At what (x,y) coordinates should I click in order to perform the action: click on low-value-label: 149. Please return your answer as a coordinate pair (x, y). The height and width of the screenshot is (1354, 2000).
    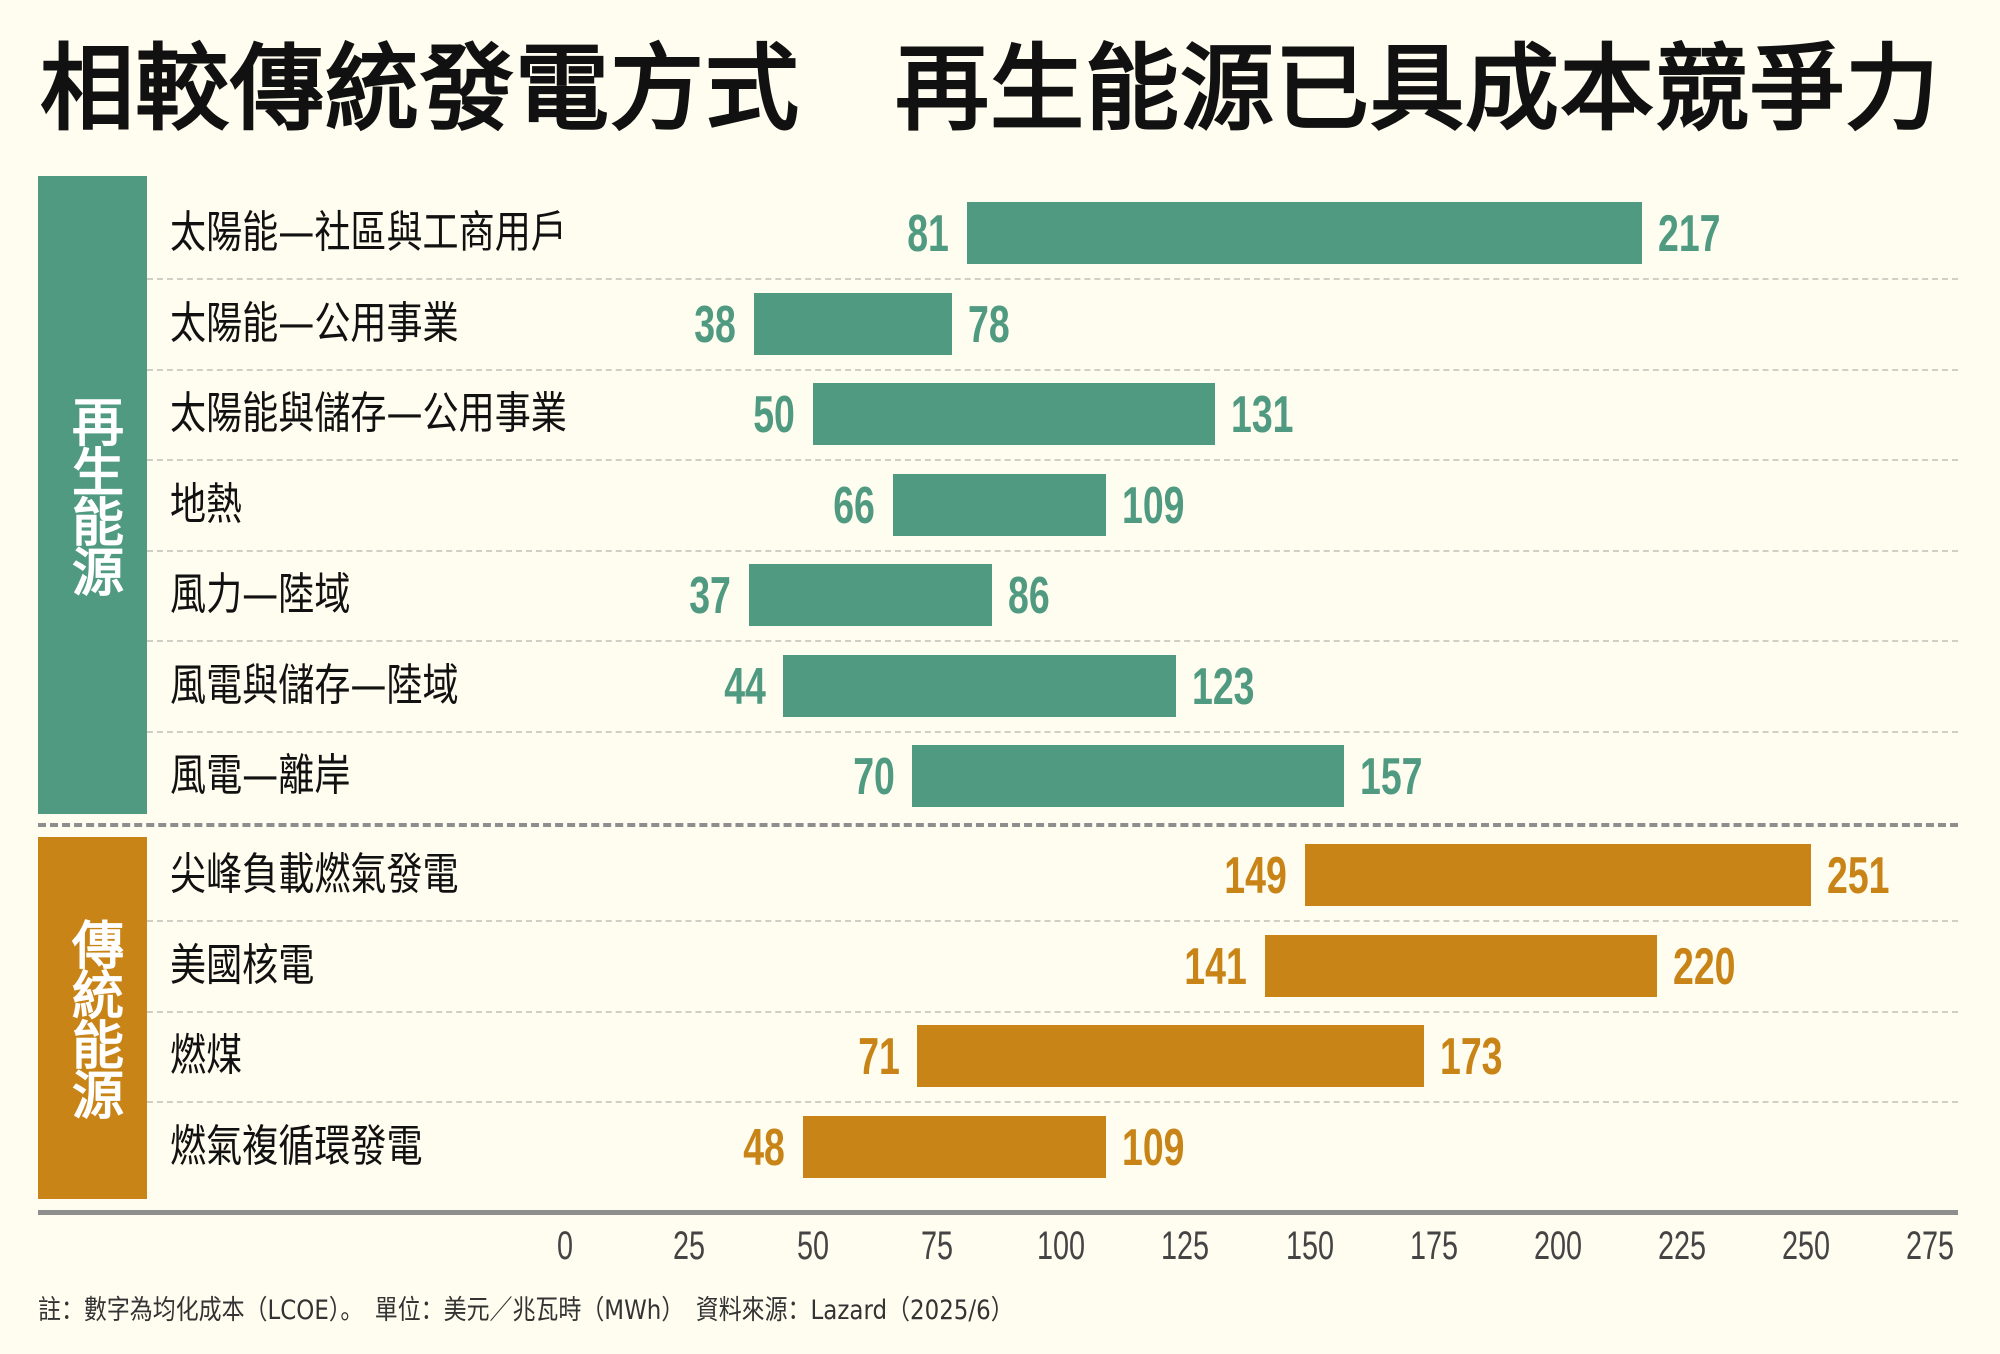
    Looking at the image, I should click on (1255, 876).